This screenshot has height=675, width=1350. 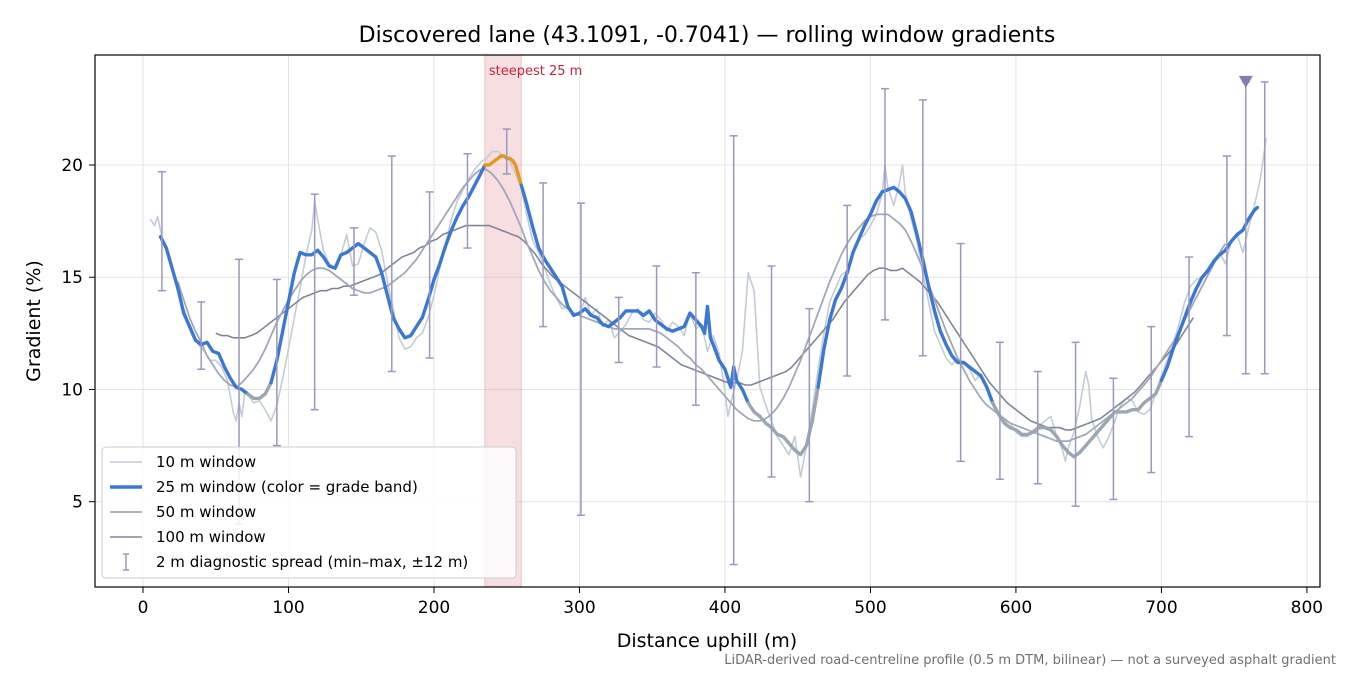 What do you see at coordinates (579, 608) in the screenshot?
I see `x-tick-label: 300` at bounding box center [579, 608].